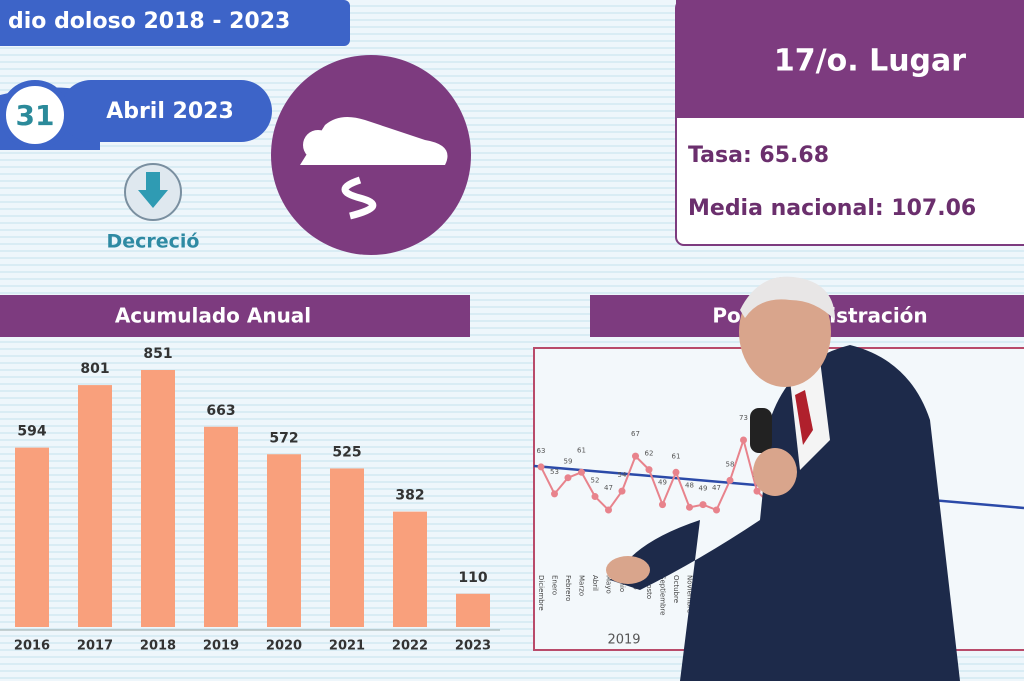 The height and width of the screenshot is (681, 1024). Describe the element at coordinates (32, 646) in the screenshot. I see `x-tick-label: 2016` at that location.